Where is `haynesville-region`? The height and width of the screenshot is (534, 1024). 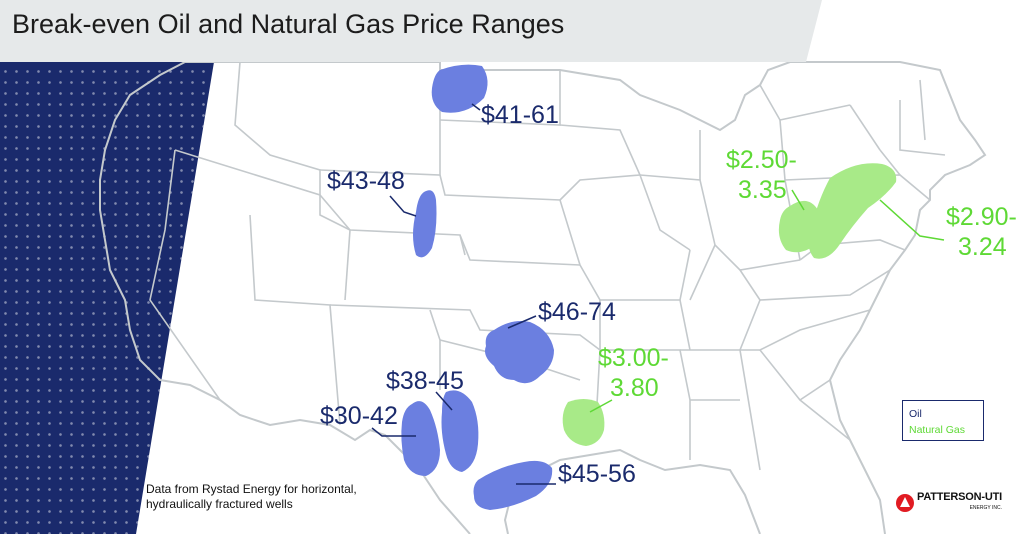
haynesville-region is located at coordinates (583, 422).